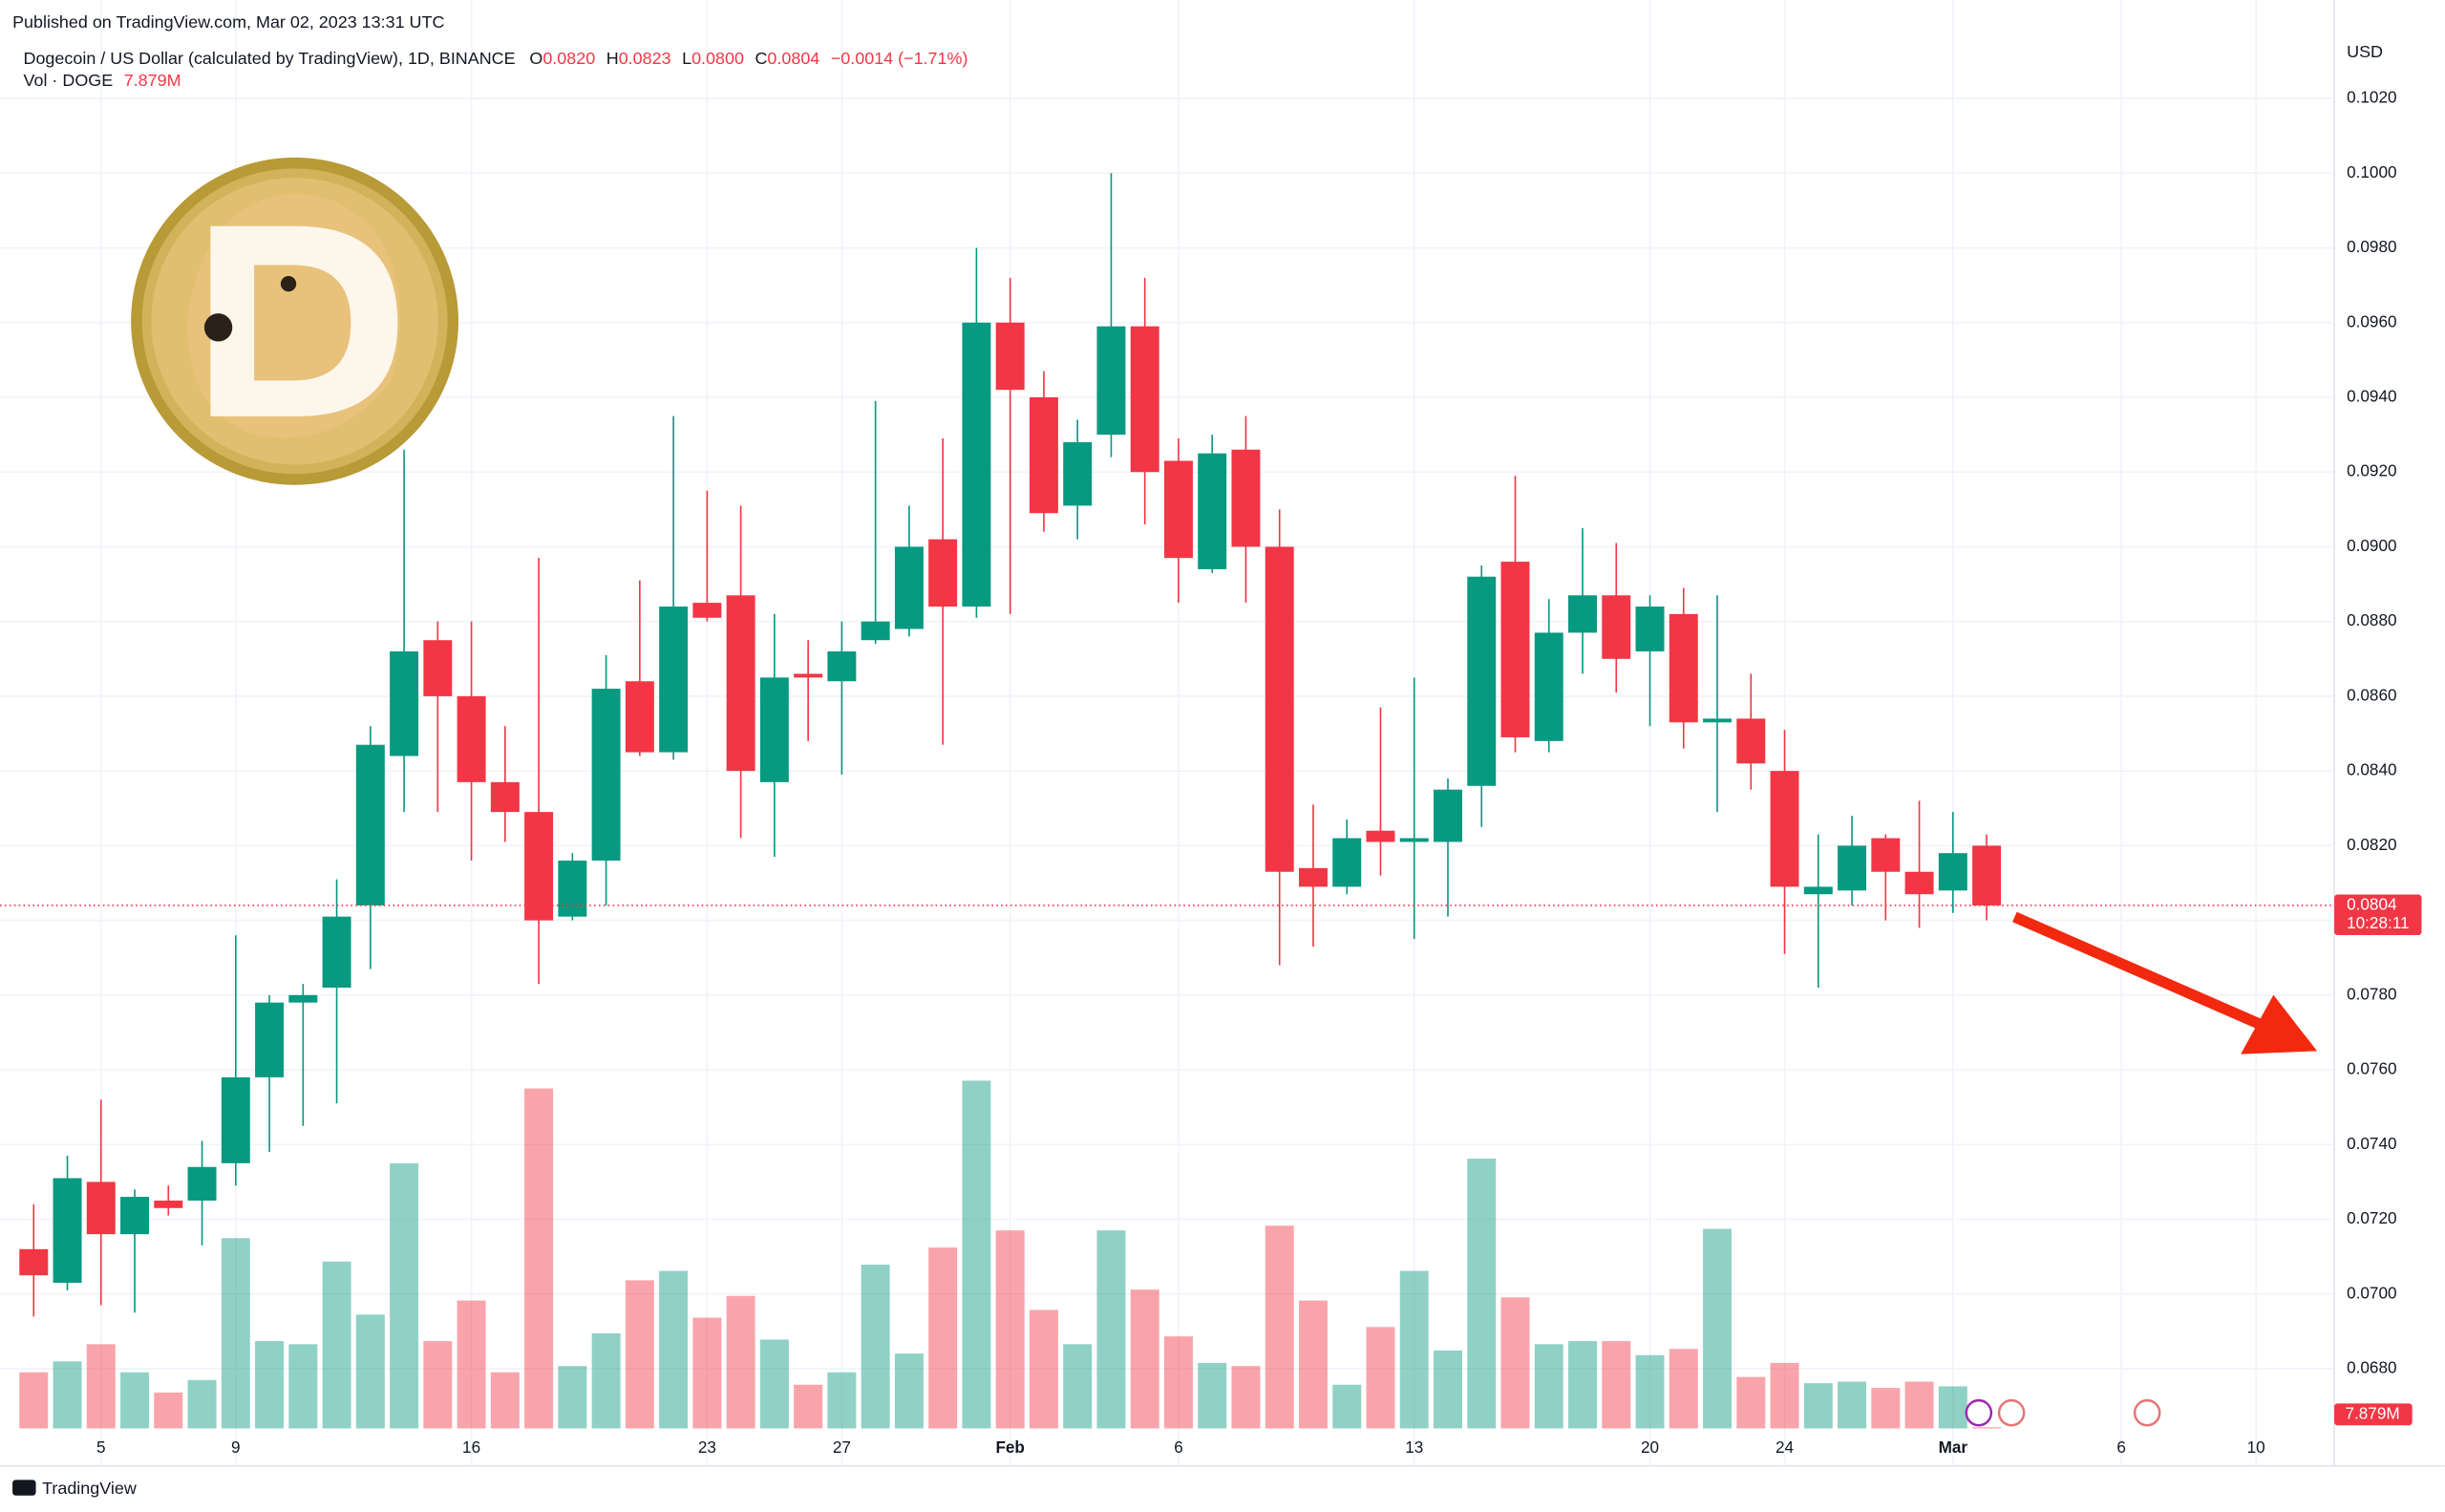 This screenshot has height=1512, width=2445. I want to click on y-tick-label: 0.0980, so click(2371, 246).